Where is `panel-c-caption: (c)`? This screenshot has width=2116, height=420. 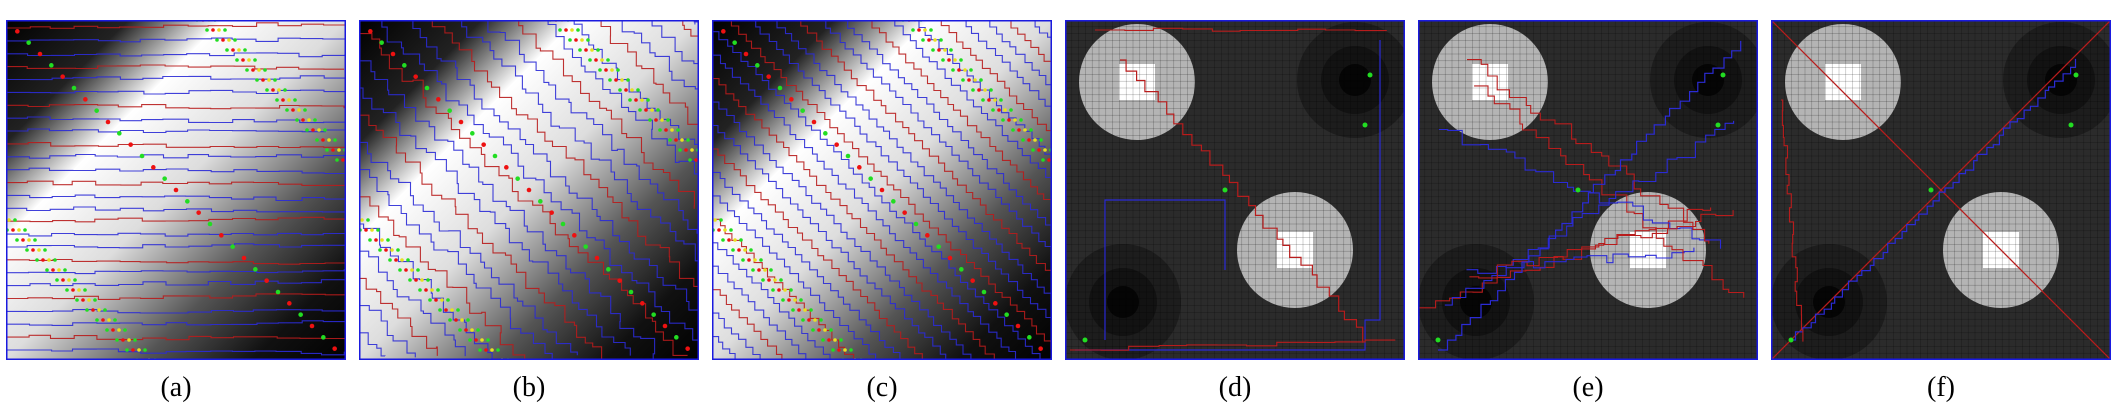
panel-c-caption: (c) is located at coordinates (882, 387).